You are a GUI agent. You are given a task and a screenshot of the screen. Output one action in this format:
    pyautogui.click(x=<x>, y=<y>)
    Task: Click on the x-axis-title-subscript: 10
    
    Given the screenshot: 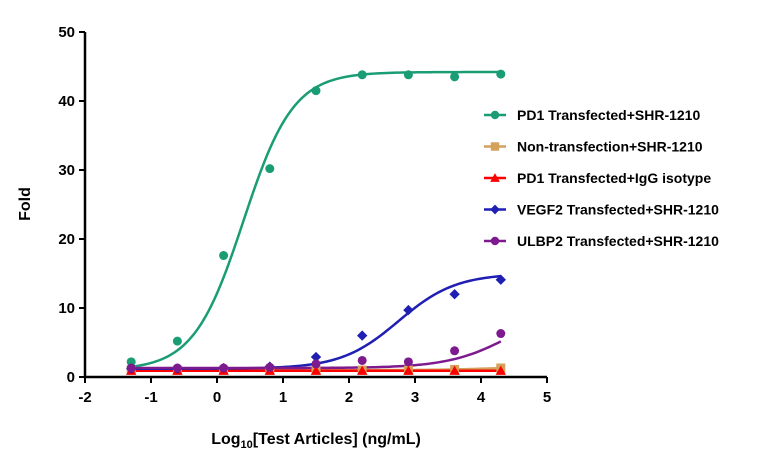 What is the action you would take?
    pyautogui.click(x=247, y=445)
    